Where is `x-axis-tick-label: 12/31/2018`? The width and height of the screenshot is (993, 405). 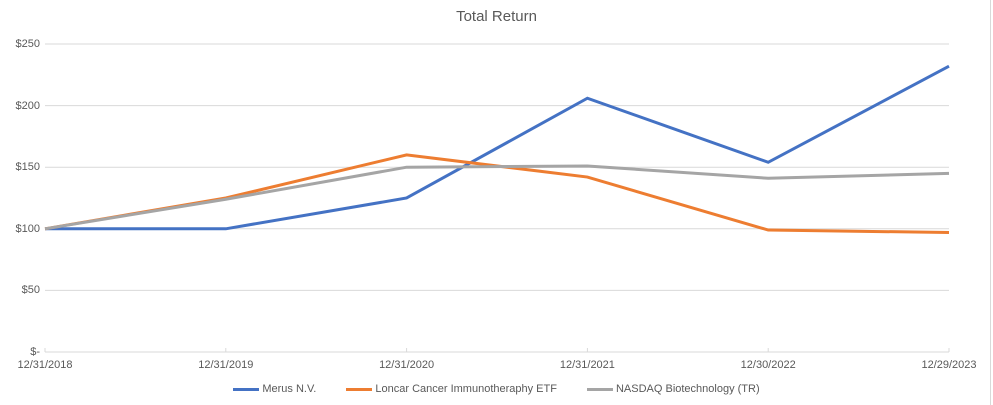 x-axis-tick-label: 12/31/2018 is located at coordinates (45, 365).